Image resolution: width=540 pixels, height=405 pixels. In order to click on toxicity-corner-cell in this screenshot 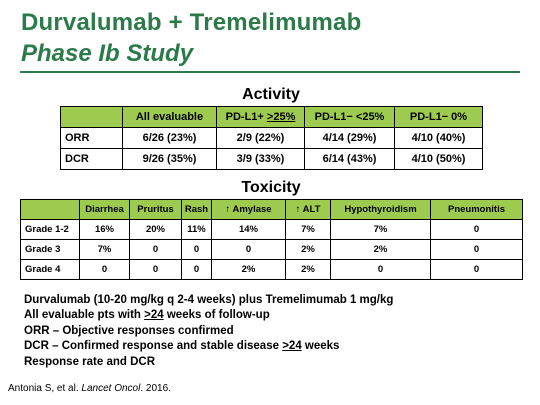, I will do `click(50, 209)`.